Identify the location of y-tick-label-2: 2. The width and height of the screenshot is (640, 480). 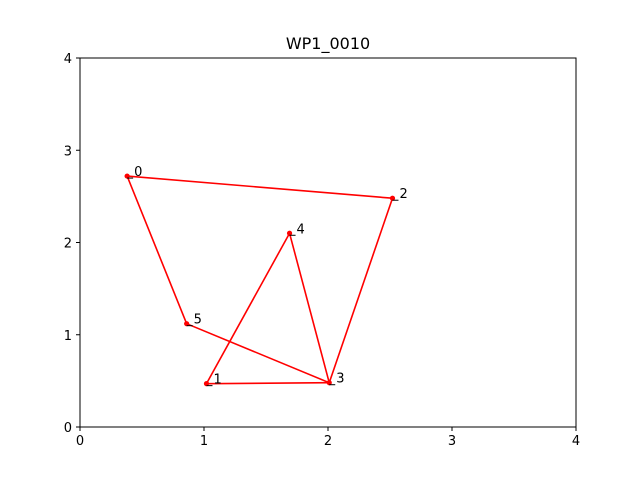
(68, 244).